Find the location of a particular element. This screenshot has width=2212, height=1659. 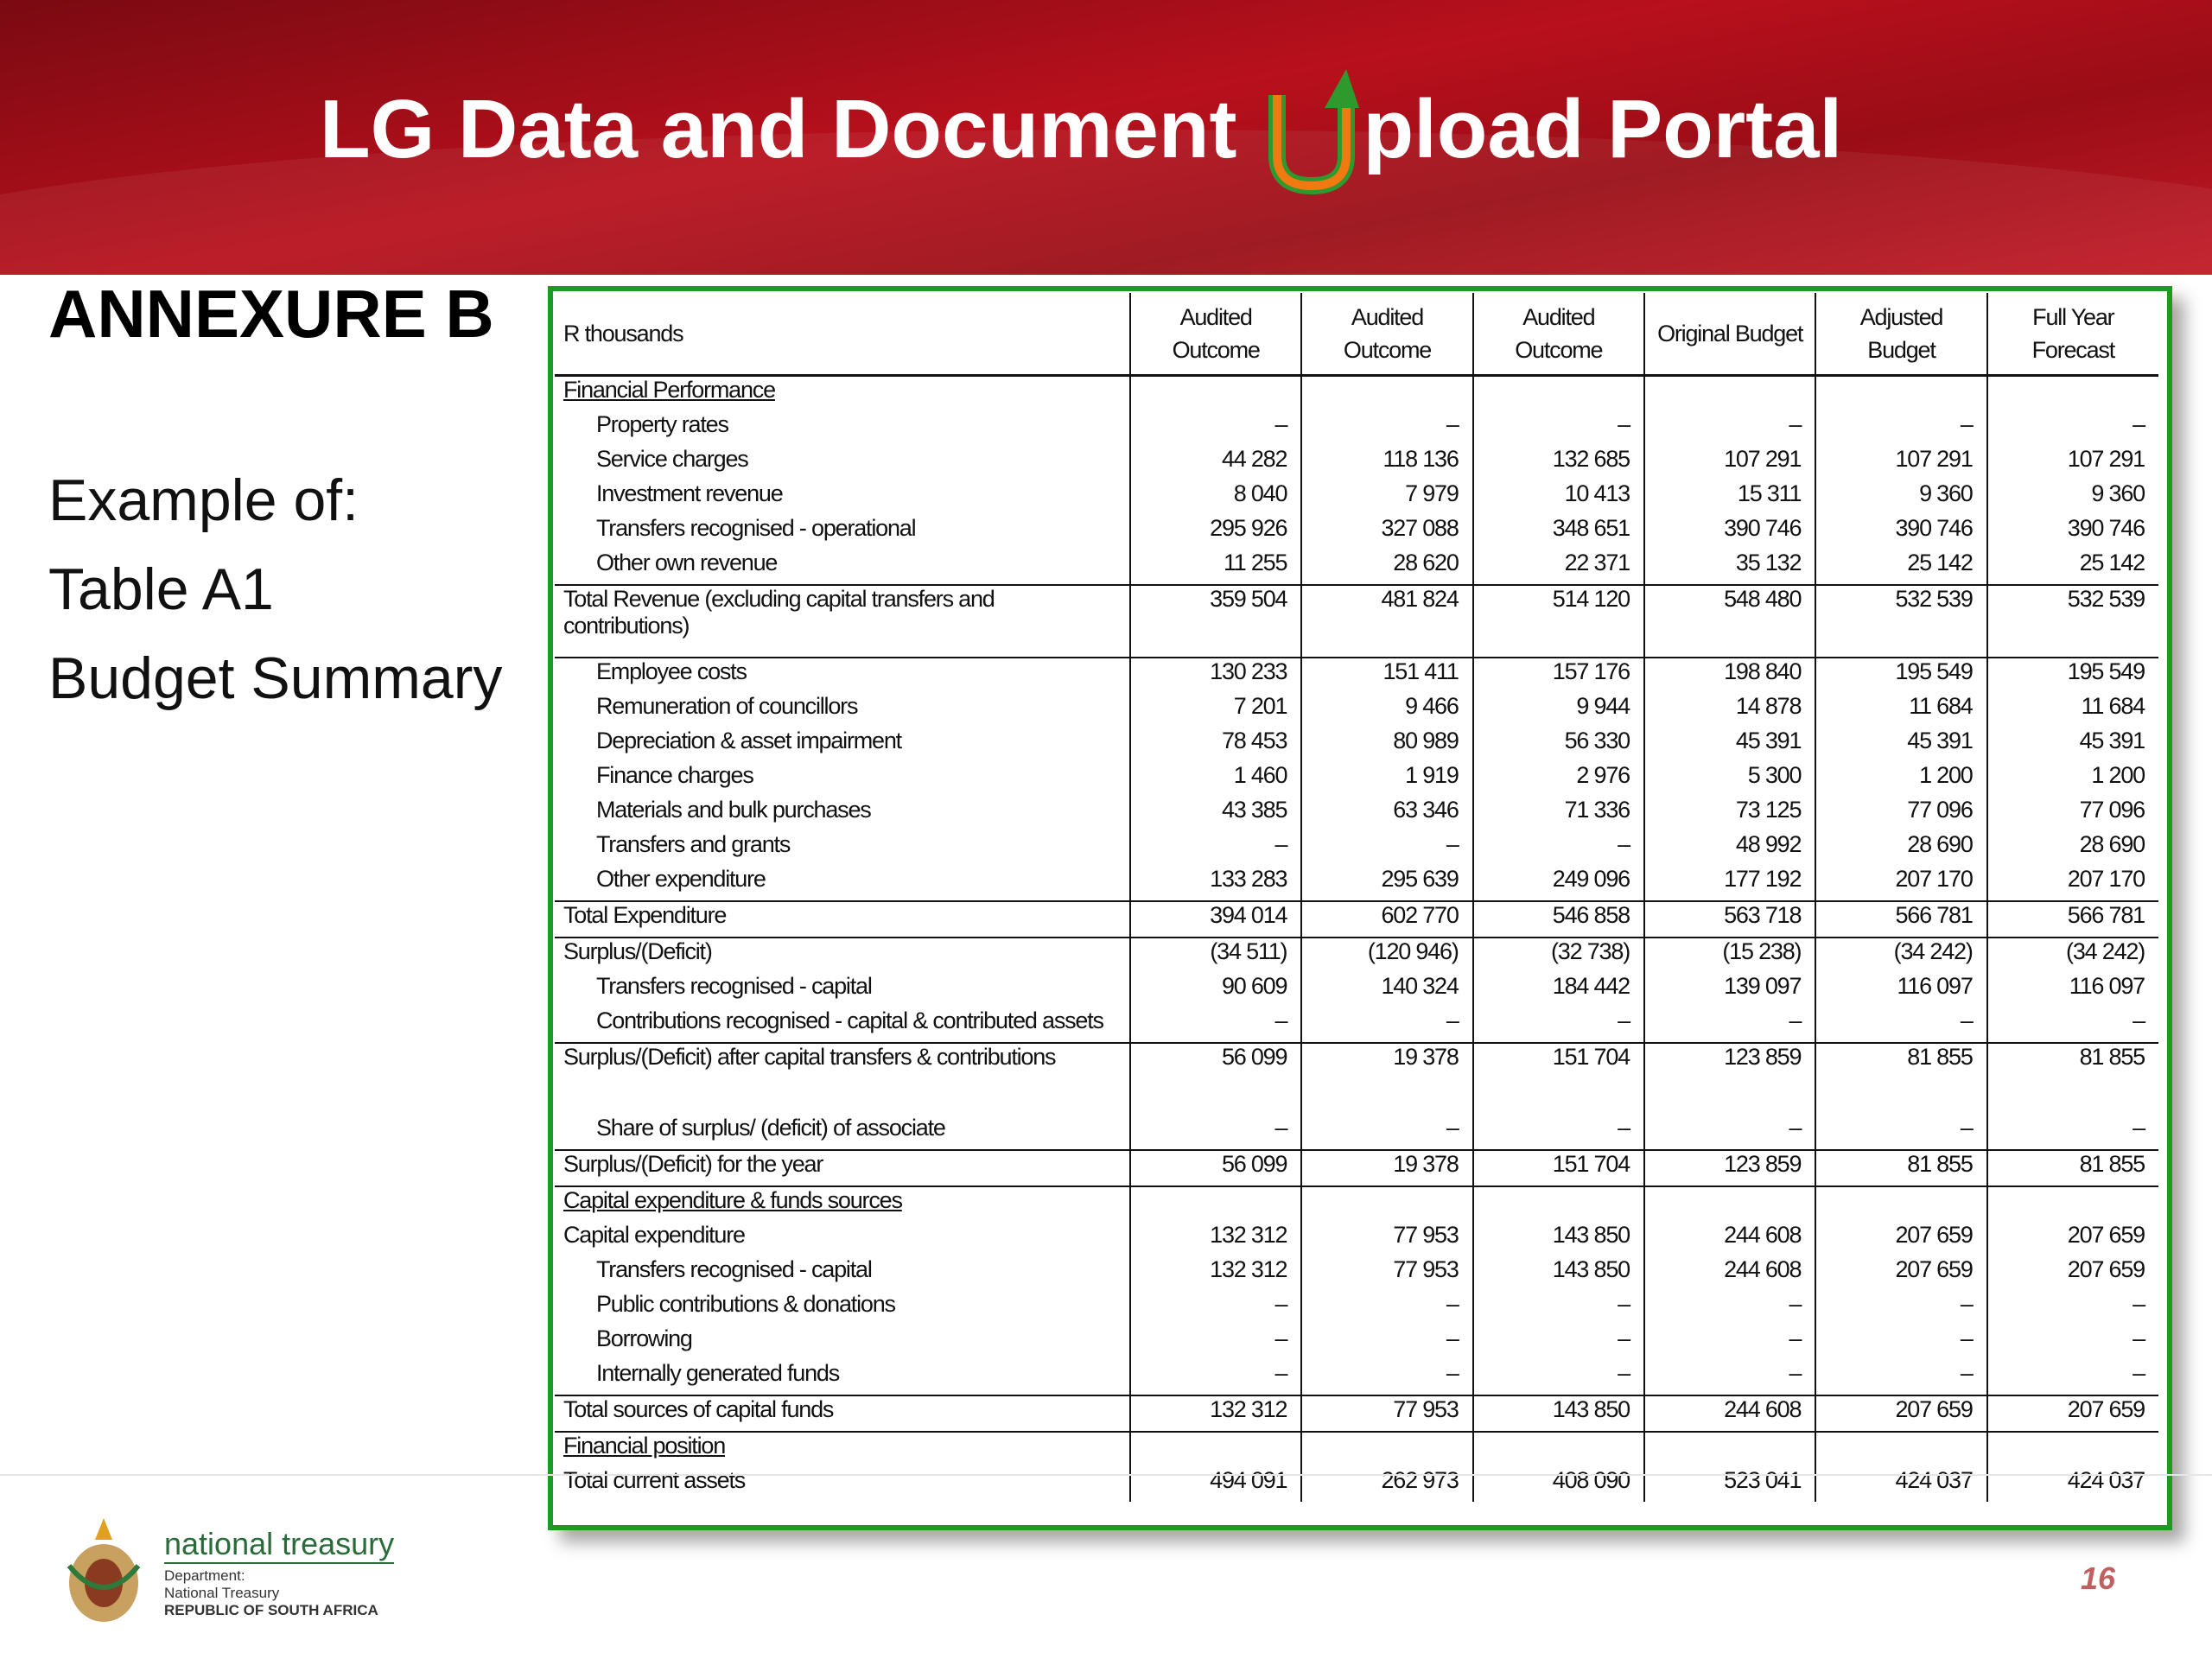

cell-value: 81 855 is located at coordinates (1901, 1078).